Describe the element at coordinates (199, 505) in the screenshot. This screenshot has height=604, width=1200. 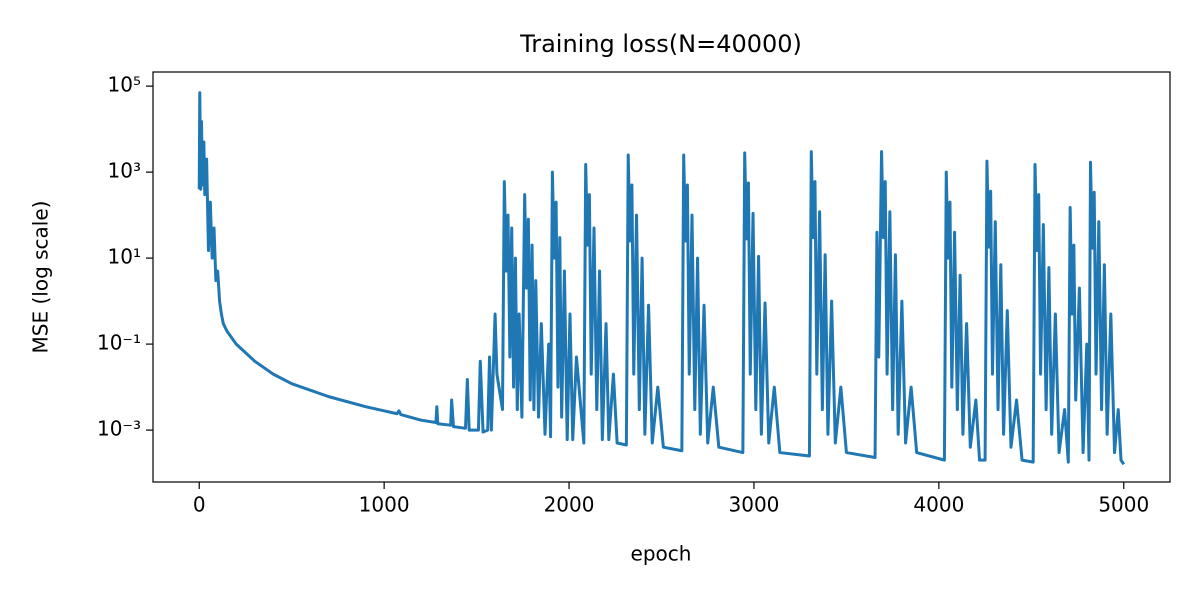
I see `x-tick-label: 0` at that location.